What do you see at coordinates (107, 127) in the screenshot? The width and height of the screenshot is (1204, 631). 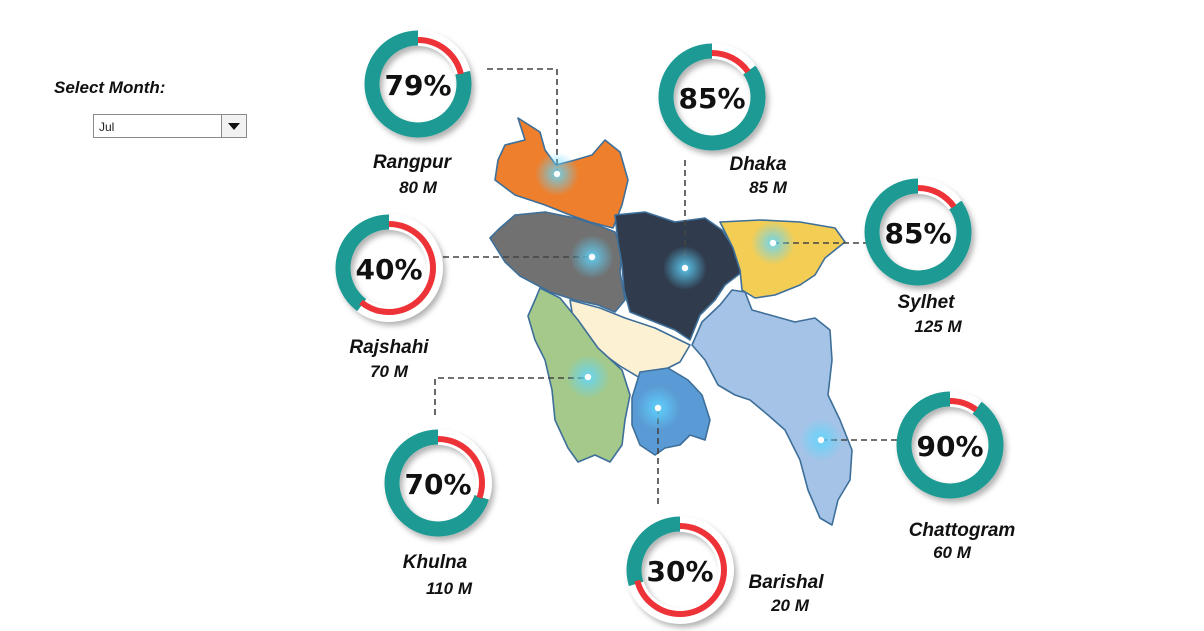 I see `month-dropdown-value: Jul` at bounding box center [107, 127].